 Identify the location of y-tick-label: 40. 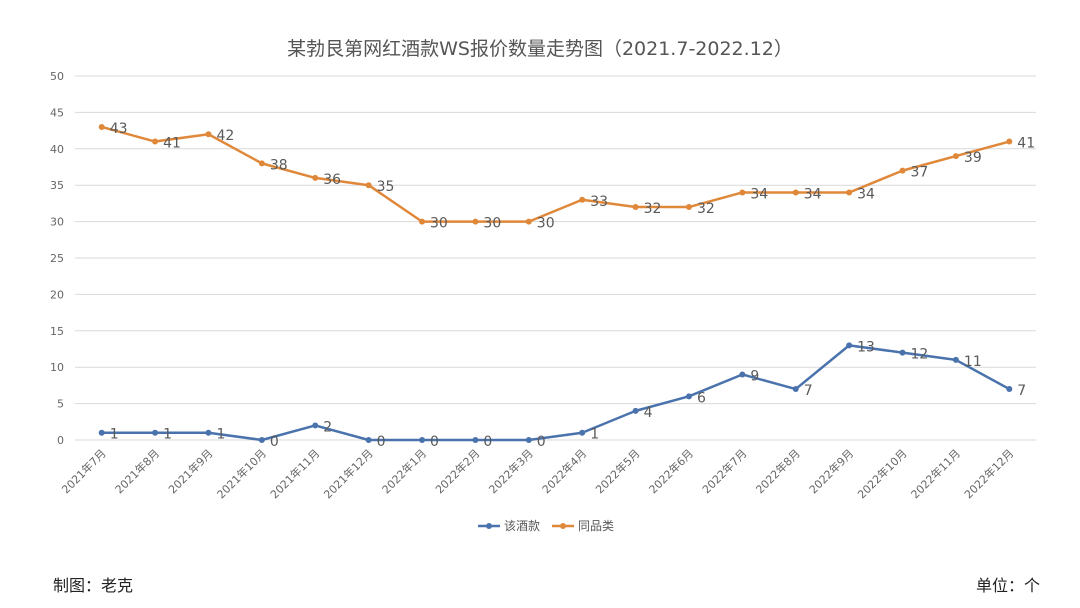
(57, 149).